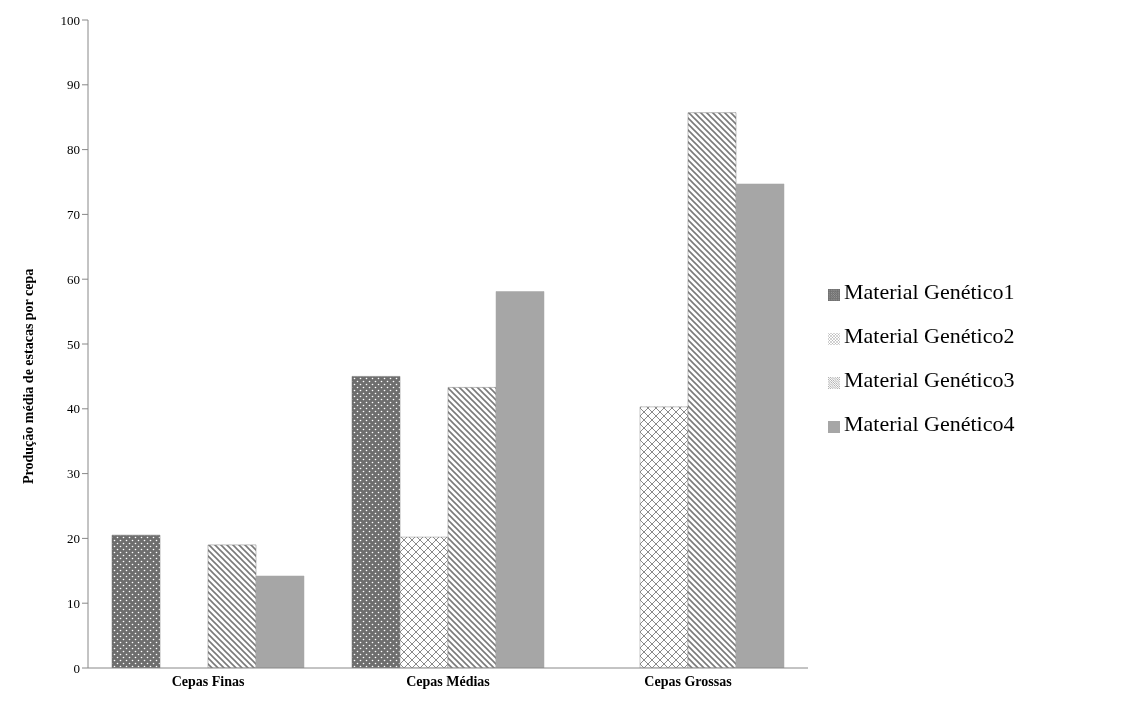  Describe the element at coordinates (929, 379) in the screenshot. I see `legend-label: Material Genético3` at that location.